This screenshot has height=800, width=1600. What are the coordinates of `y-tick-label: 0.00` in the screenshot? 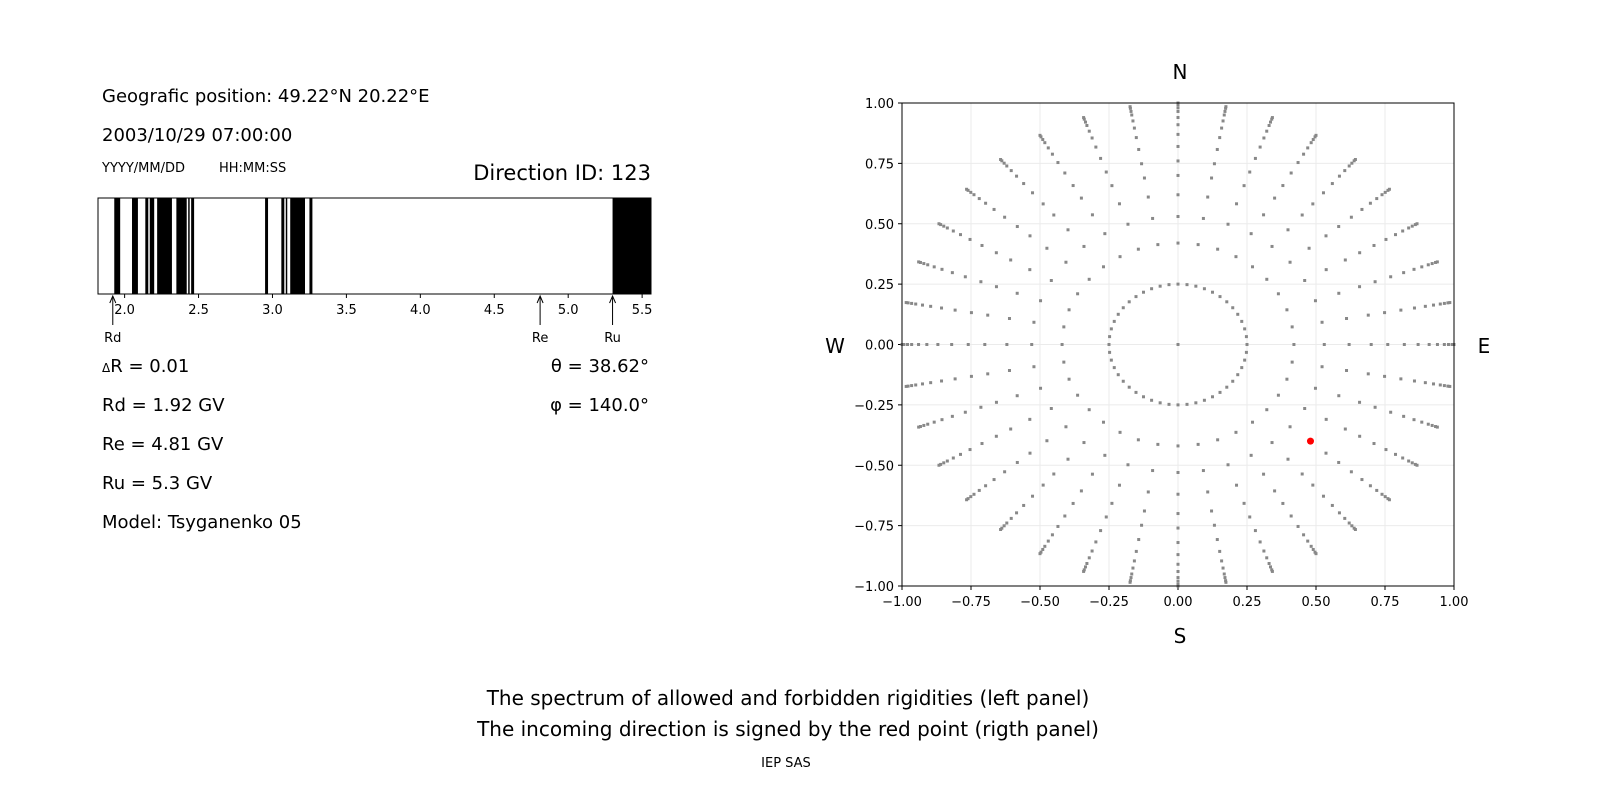 It's located at (879, 346).